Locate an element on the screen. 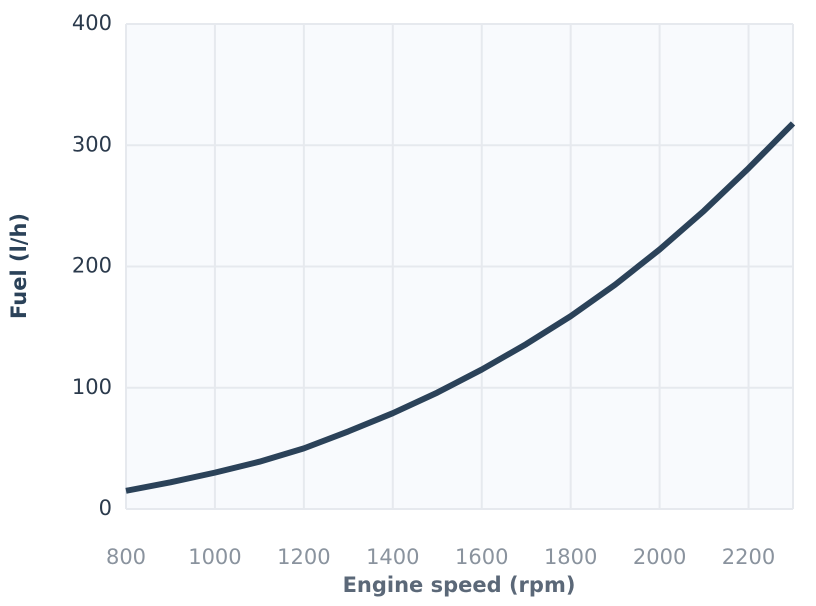 The height and width of the screenshot is (606, 816). x-tick-label: 1800 is located at coordinates (570, 557).